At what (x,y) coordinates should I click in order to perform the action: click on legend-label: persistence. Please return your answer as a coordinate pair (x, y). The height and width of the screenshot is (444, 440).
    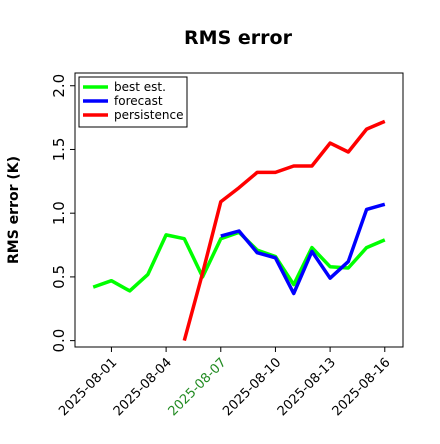
    Looking at the image, I should click on (148, 115).